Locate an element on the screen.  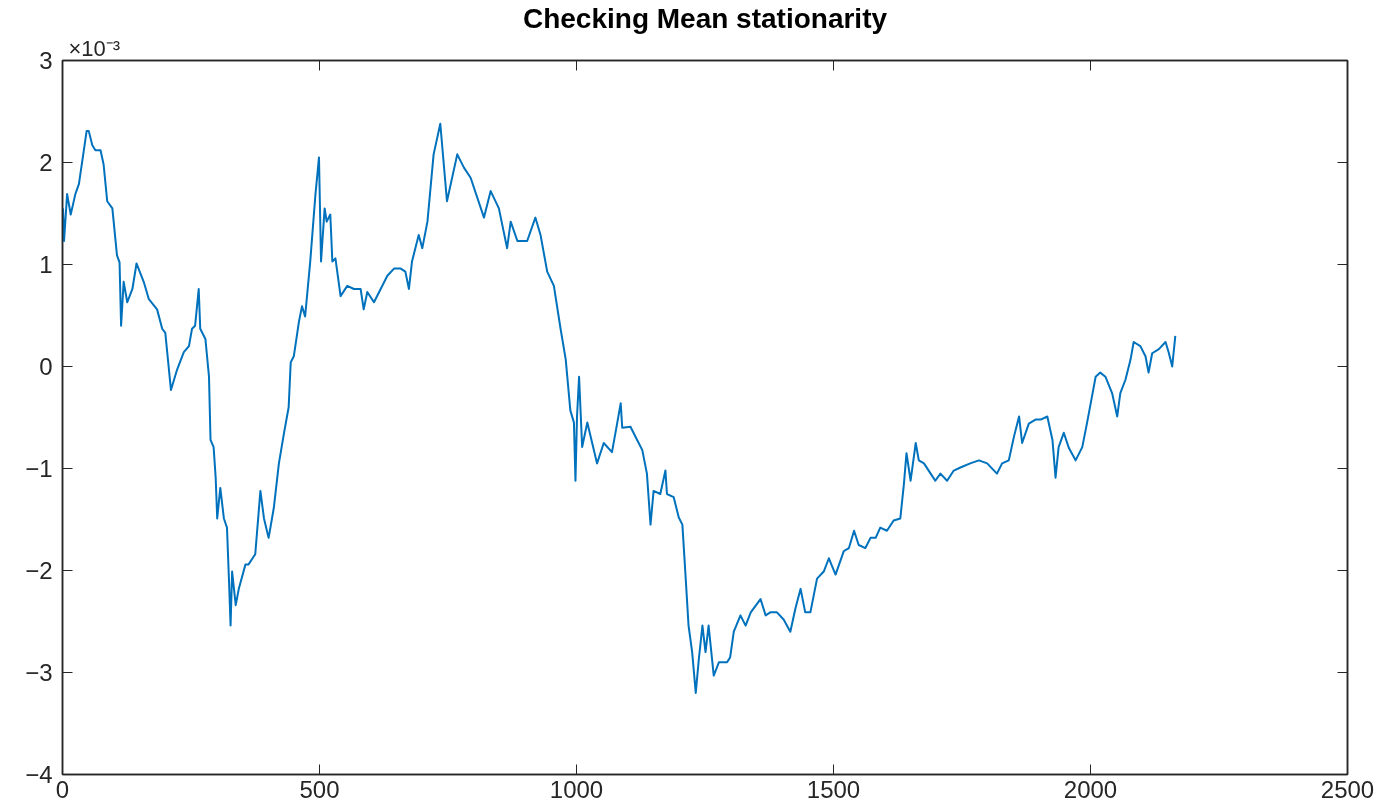
x-tick-label: 2000 is located at coordinates (1090, 787).